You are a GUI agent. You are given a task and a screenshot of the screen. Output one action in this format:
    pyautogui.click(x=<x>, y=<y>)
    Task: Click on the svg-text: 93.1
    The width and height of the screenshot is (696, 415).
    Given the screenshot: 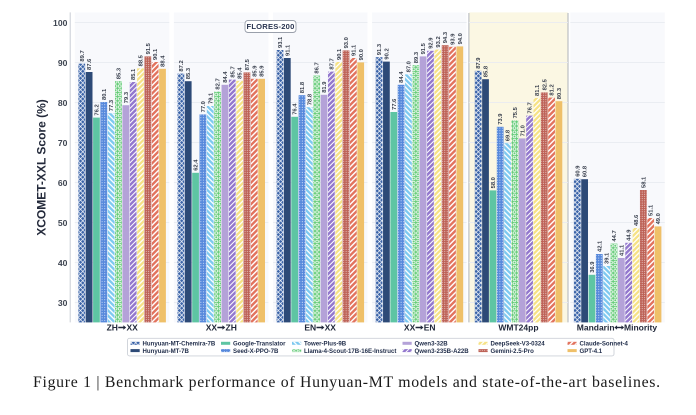 What is the action you would take?
    pyautogui.click(x=281, y=42)
    